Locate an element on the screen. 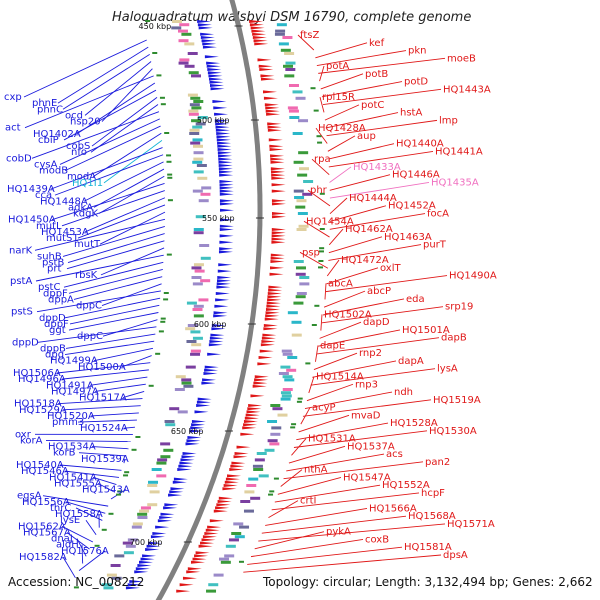 The height and width of the screenshot is (600, 600). gene-label-right: HQ1568A is located at coordinates (432, 516).